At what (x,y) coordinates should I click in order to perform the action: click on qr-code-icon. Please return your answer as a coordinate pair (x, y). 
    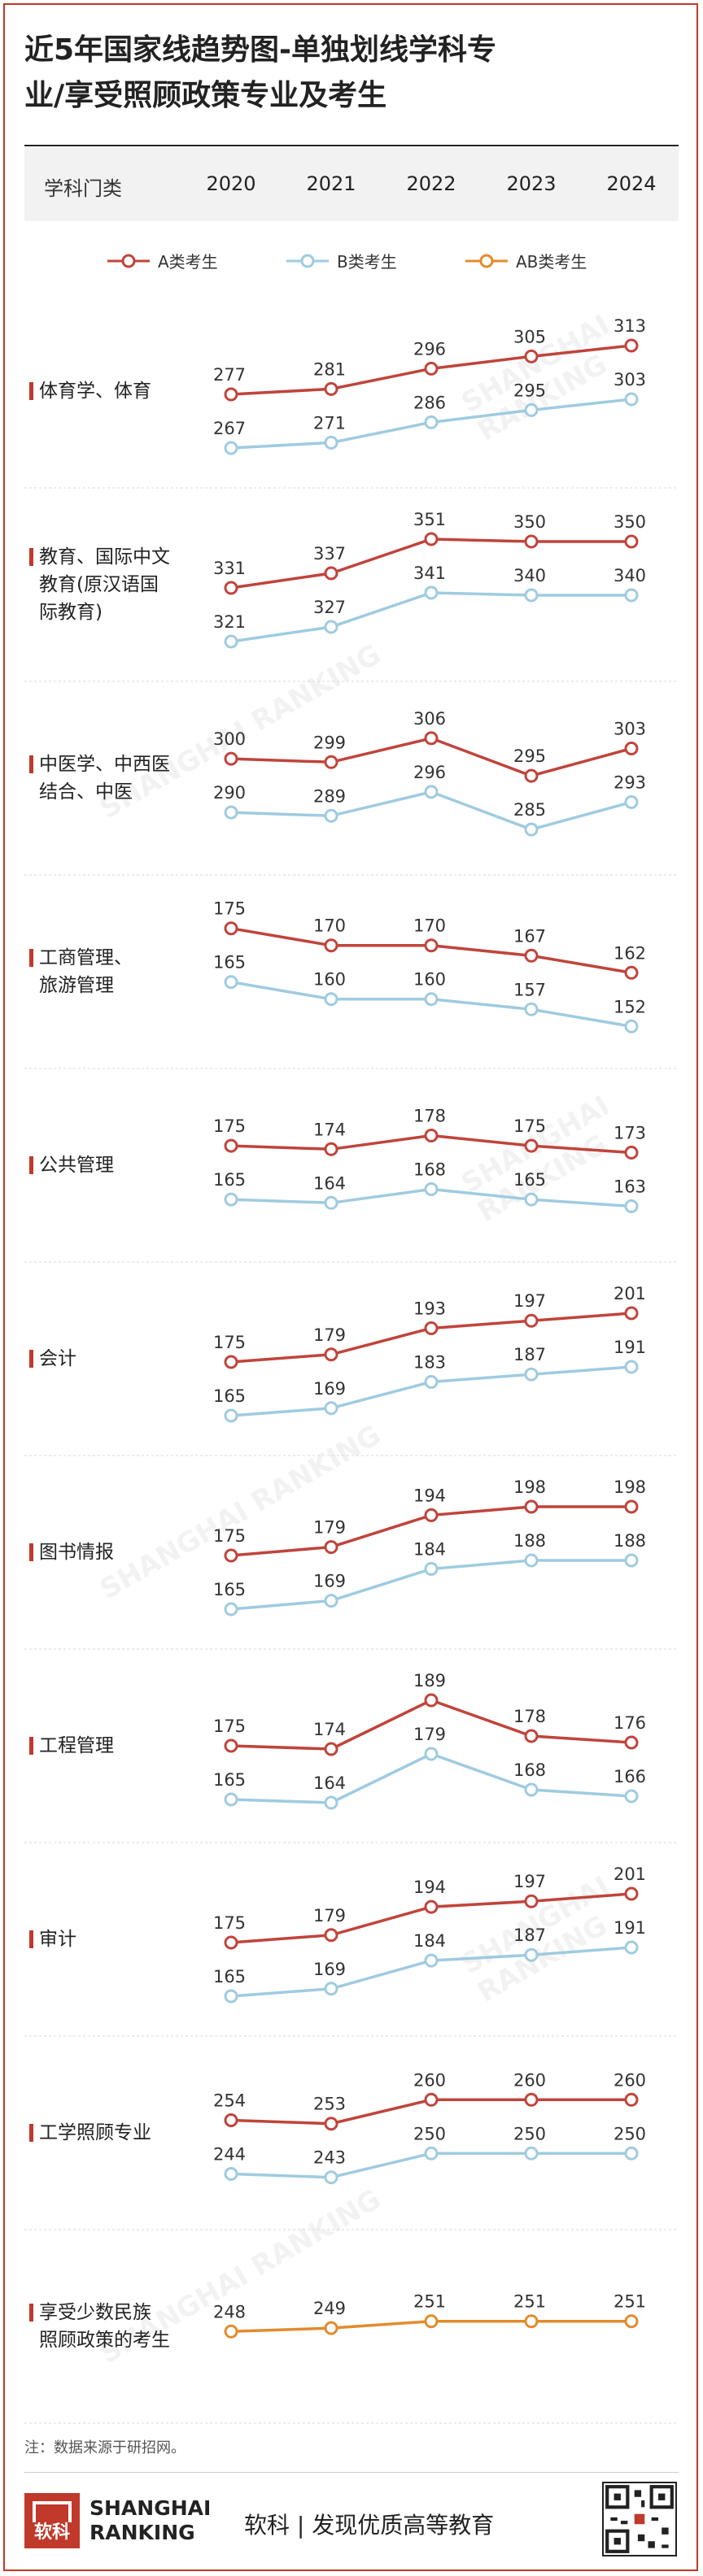
    Looking at the image, I should click on (640, 2519).